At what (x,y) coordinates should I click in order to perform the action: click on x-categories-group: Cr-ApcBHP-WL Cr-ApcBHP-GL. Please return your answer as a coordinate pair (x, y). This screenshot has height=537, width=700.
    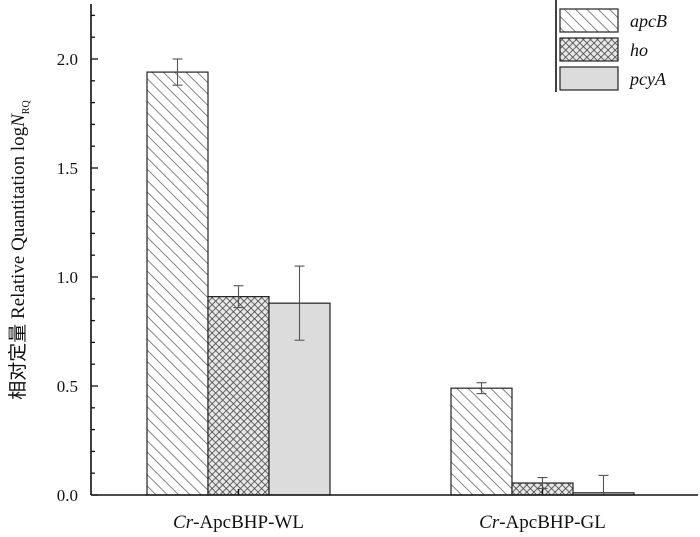
    Looking at the image, I should click on (389, 511).